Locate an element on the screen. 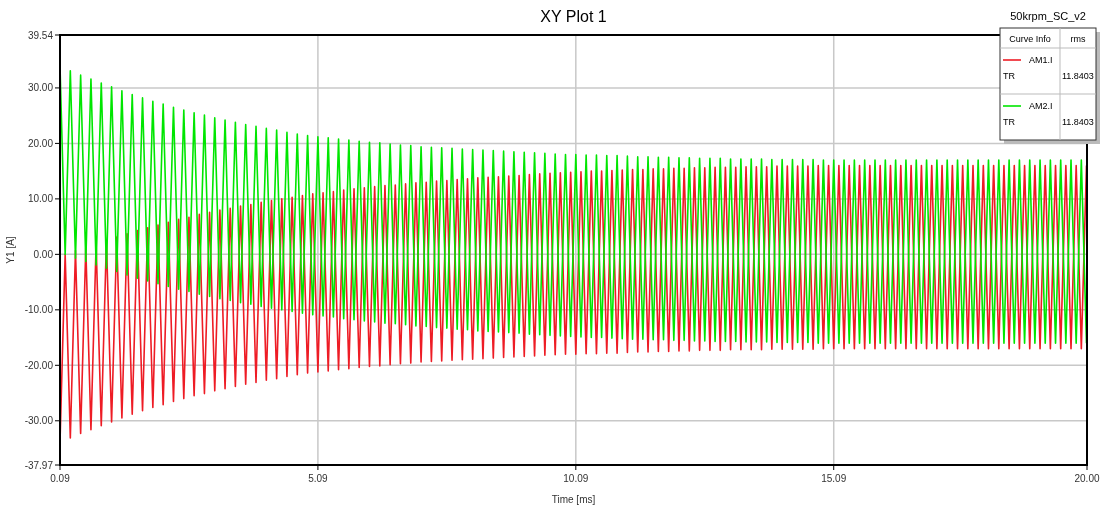 This screenshot has width=1110, height=511. annotation: rms is located at coordinates (1078, 39).